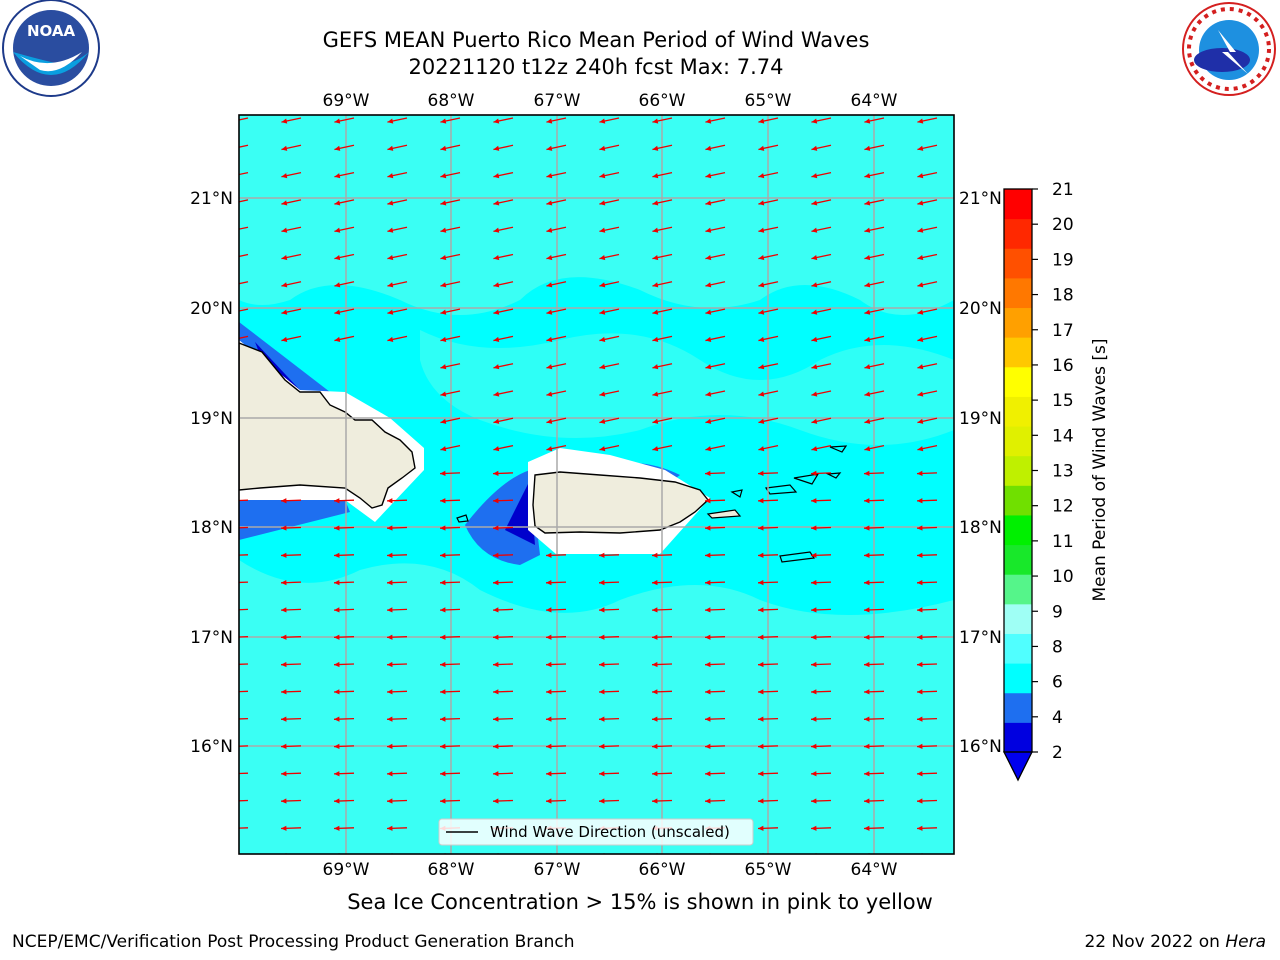  What do you see at coordinates (211, 747) in the screenshot?
I see `lat-label-left: 16°N` at bounding box center [211, 747].